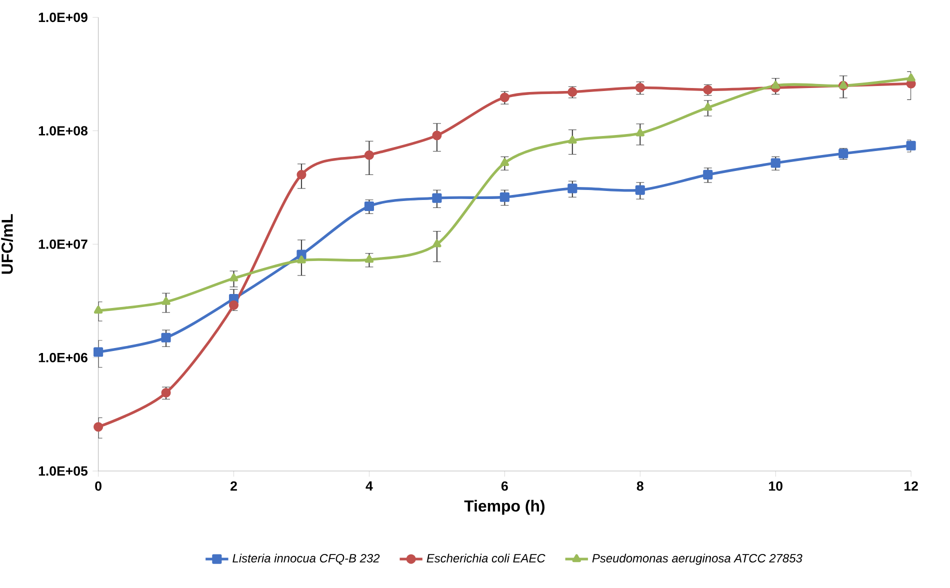 The image size is (950, 588). Describe the element at coordinates (486, 558) in the screenshot. I see `legend-label: Escherichia coli EAEC` at that location.